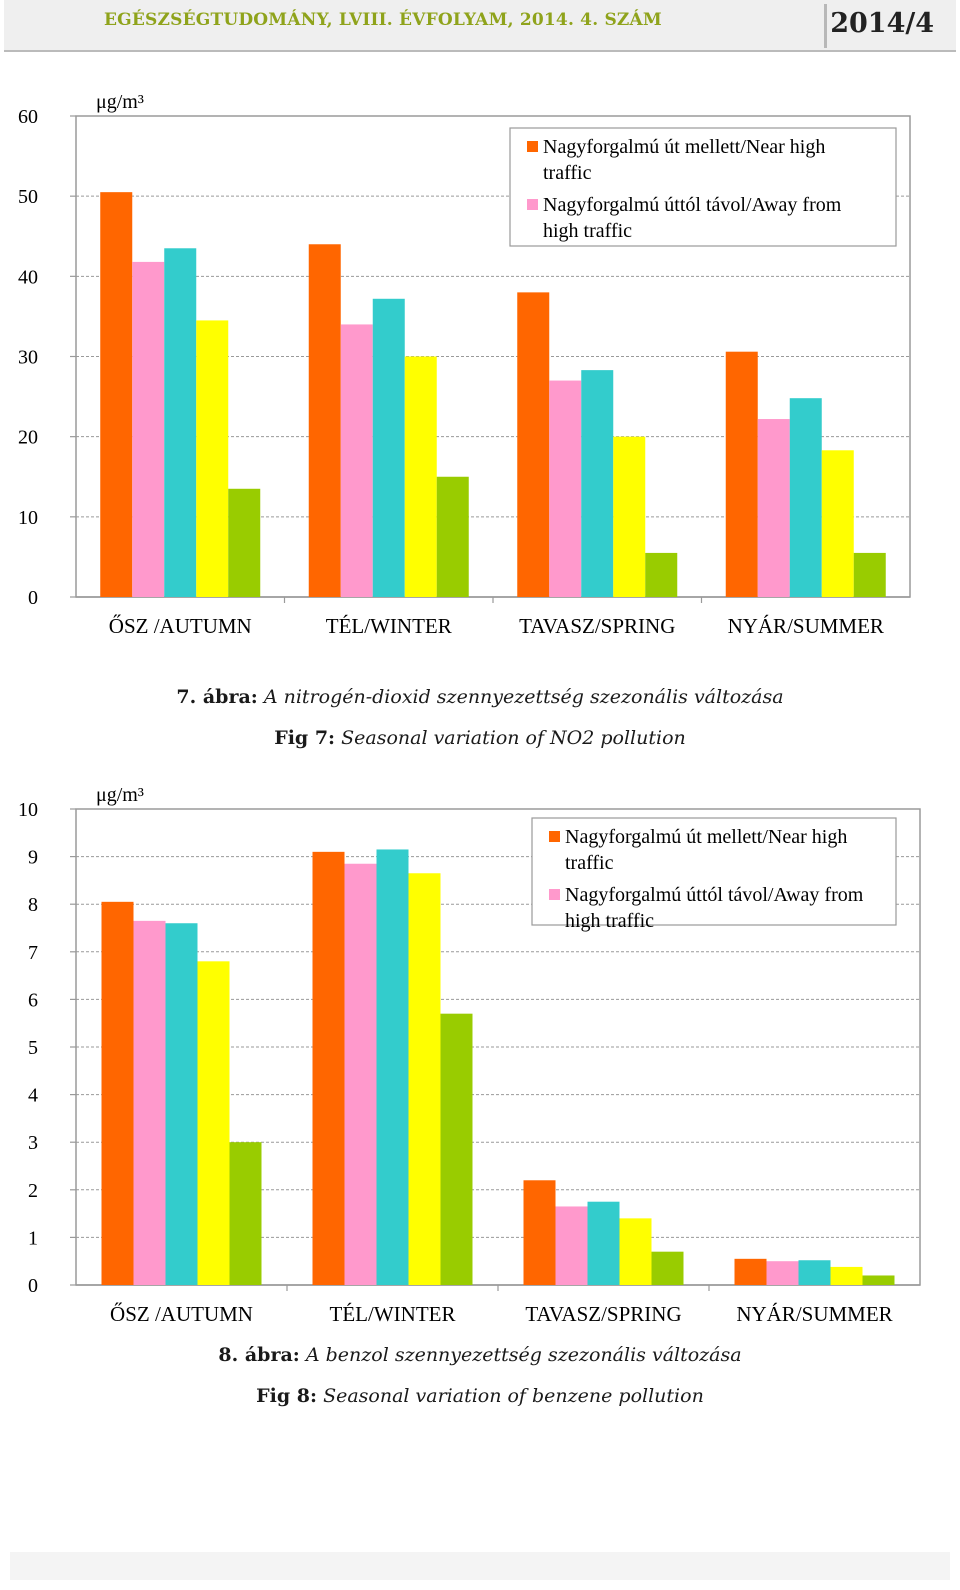 Image resolution: width=960 pixels, height=1590 pixels. I want to click on caption-fig8-hu-label: 8. ábra:, so click(259, 1355).